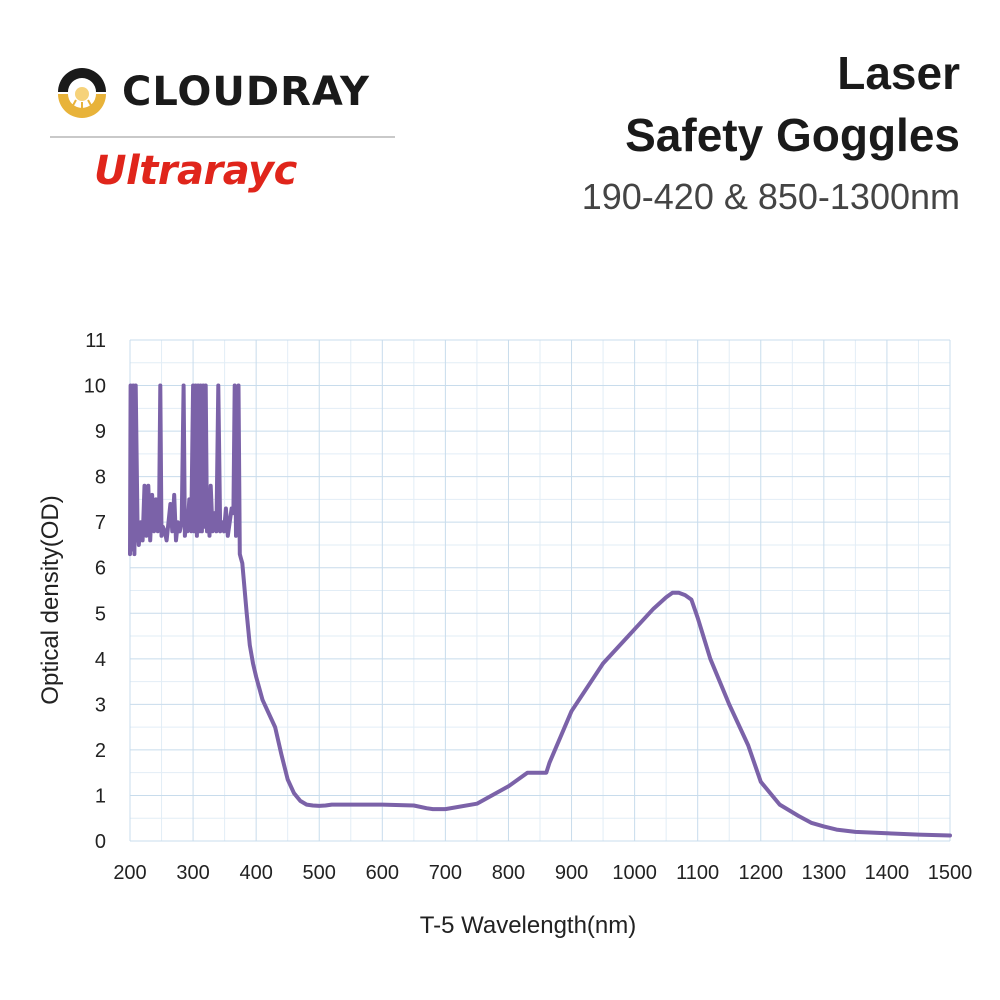 The width and height of the screenshot is (1000, 1000). What do you see at coordinates (246, 92) in the screenshot?
I see `cloudray-wordmark: CLOUDRAY` at bounding box center [246, 92].